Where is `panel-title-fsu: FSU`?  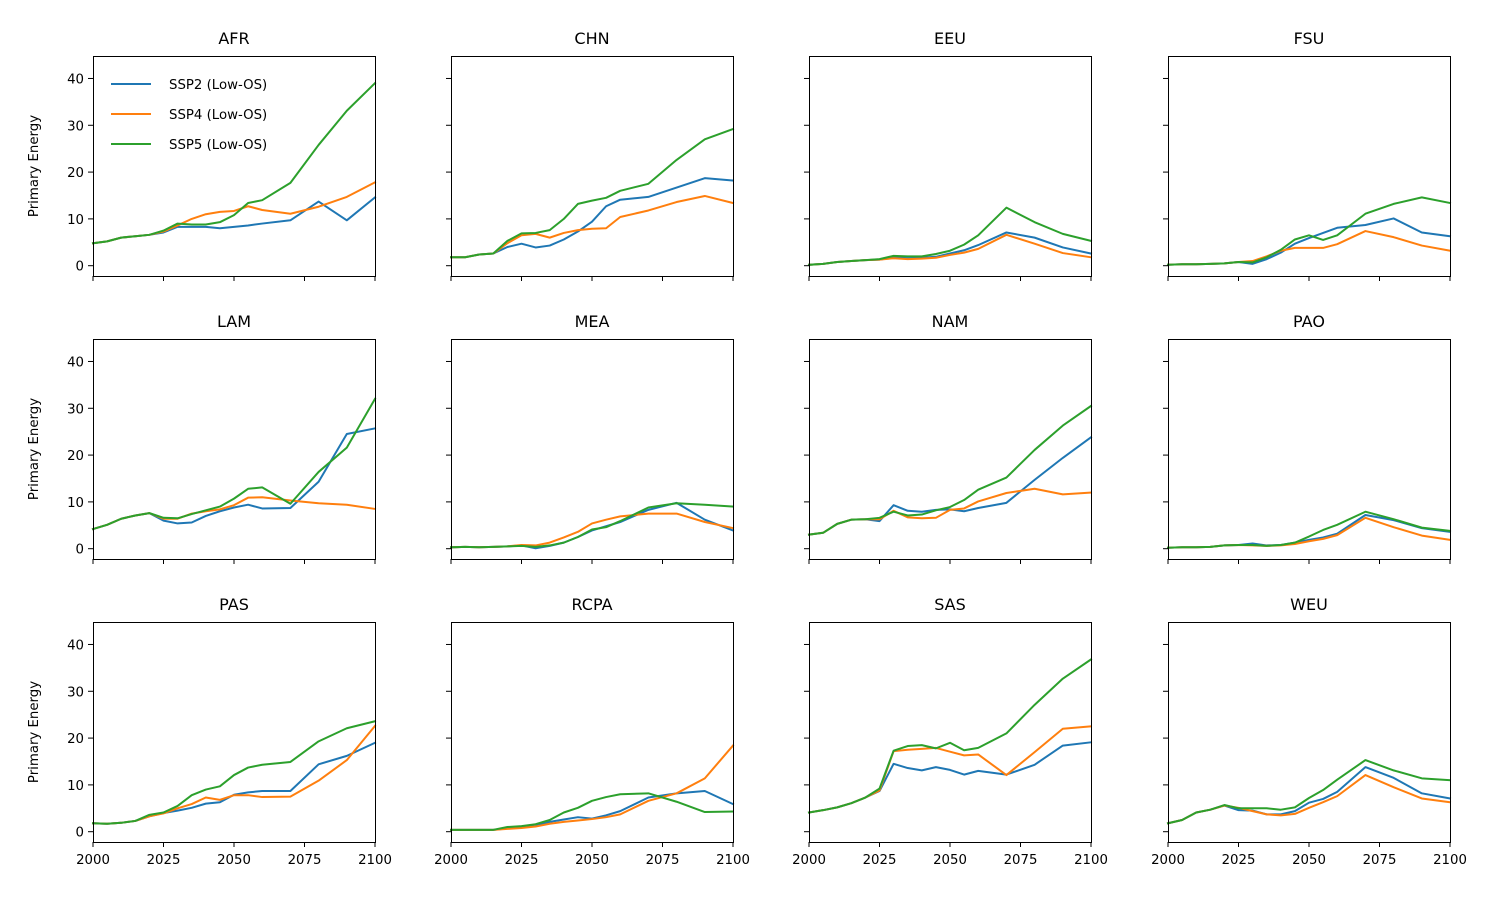 panel-title-fsu: FSU is located at coordinates (1309, 38).